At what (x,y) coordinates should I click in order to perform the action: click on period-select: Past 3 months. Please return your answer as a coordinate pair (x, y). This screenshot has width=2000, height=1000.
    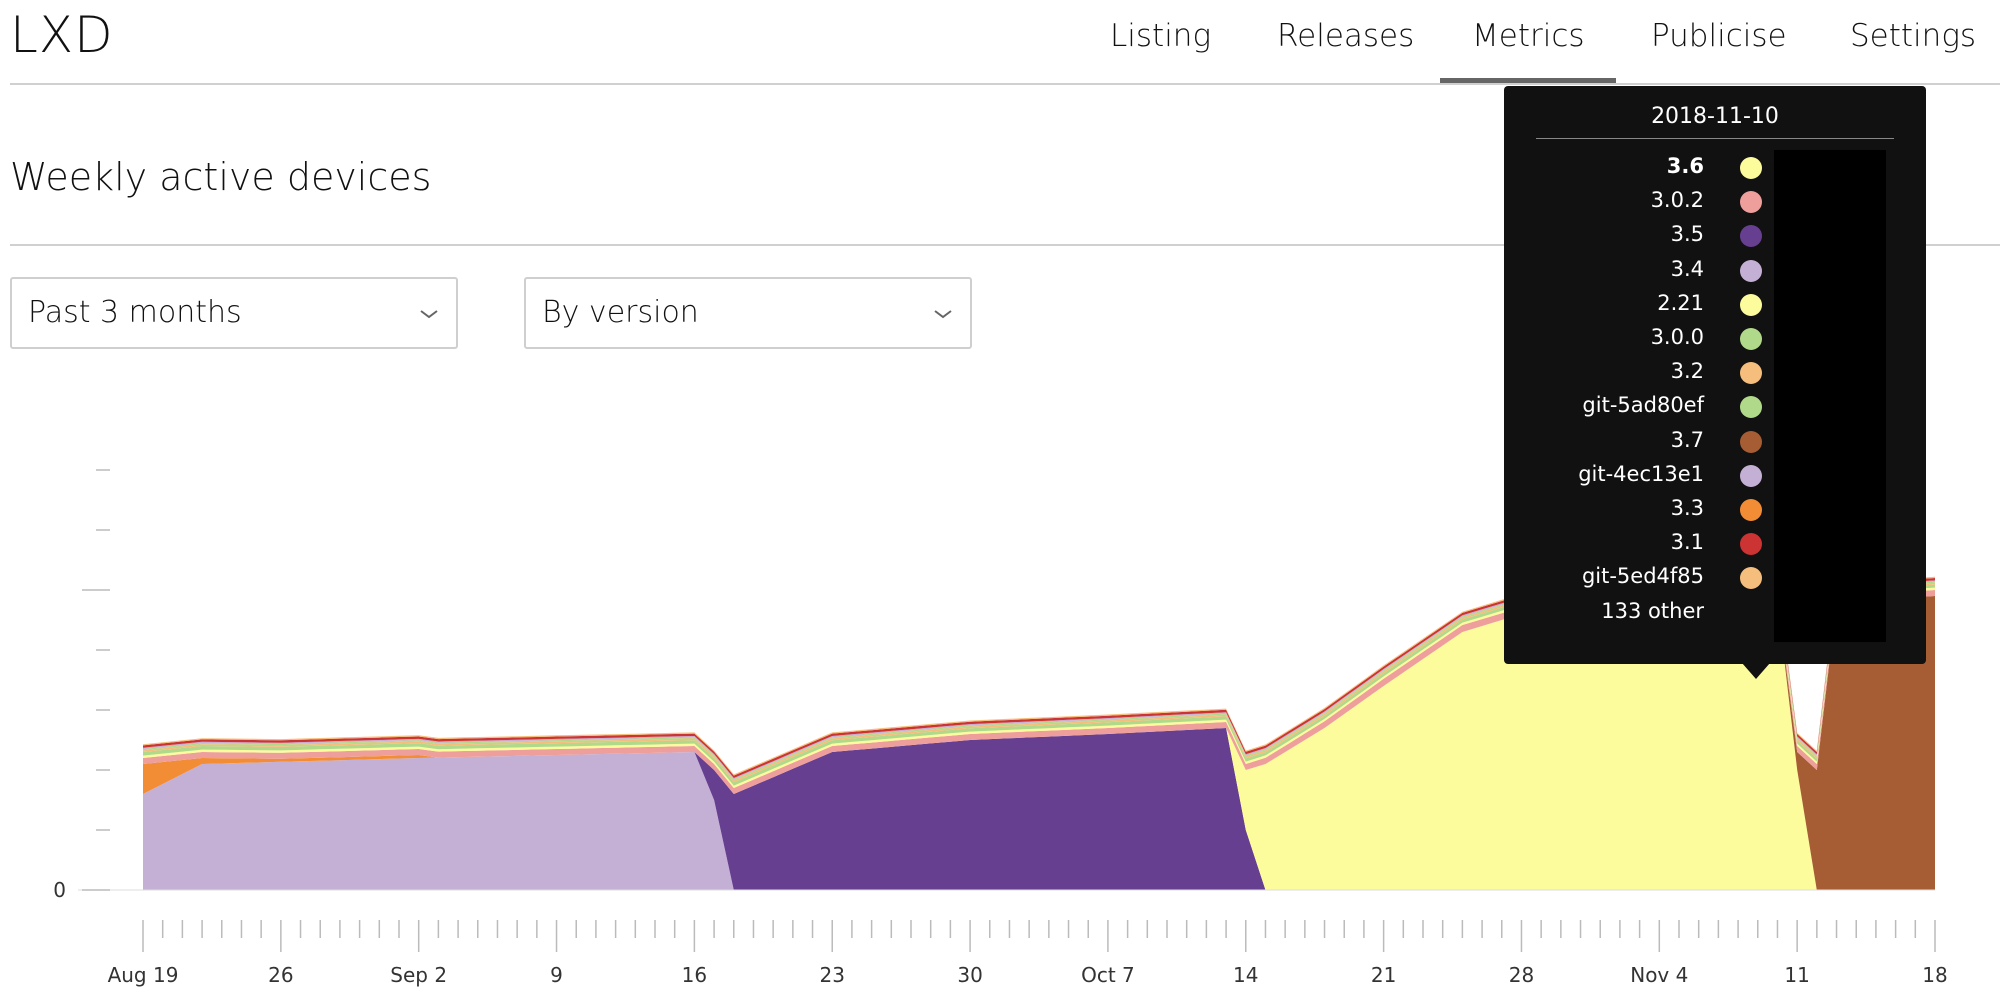
    Looking at the image, I should click on (234, 313).